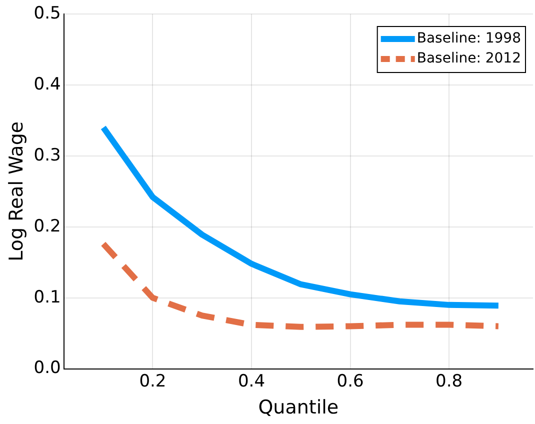  Describe the element at coordinates (152, 381) in the screenshot. I see `x-tick-label: 0.2` at that location.